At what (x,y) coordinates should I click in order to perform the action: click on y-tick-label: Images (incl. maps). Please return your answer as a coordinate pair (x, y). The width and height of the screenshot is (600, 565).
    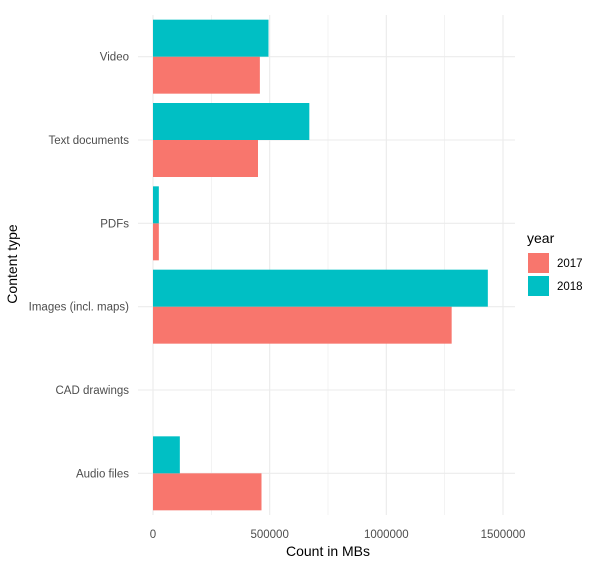
    Looking at the image, I should click on (79, 308).